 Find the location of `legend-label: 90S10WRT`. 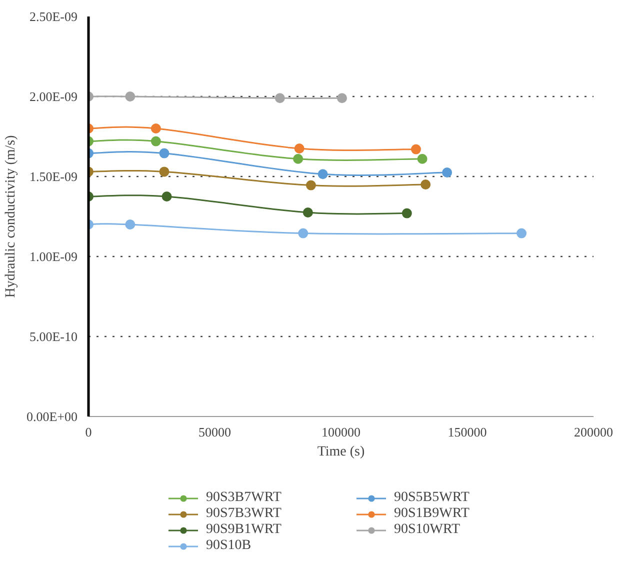

legend-label: 90S10WRT is located at coordinates (428, 530).